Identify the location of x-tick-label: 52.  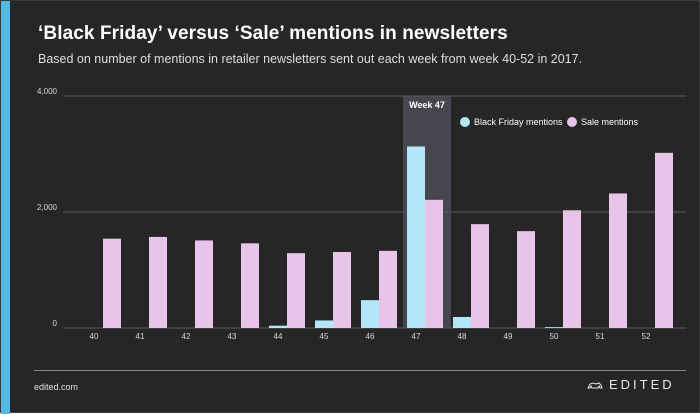
(646, 336).